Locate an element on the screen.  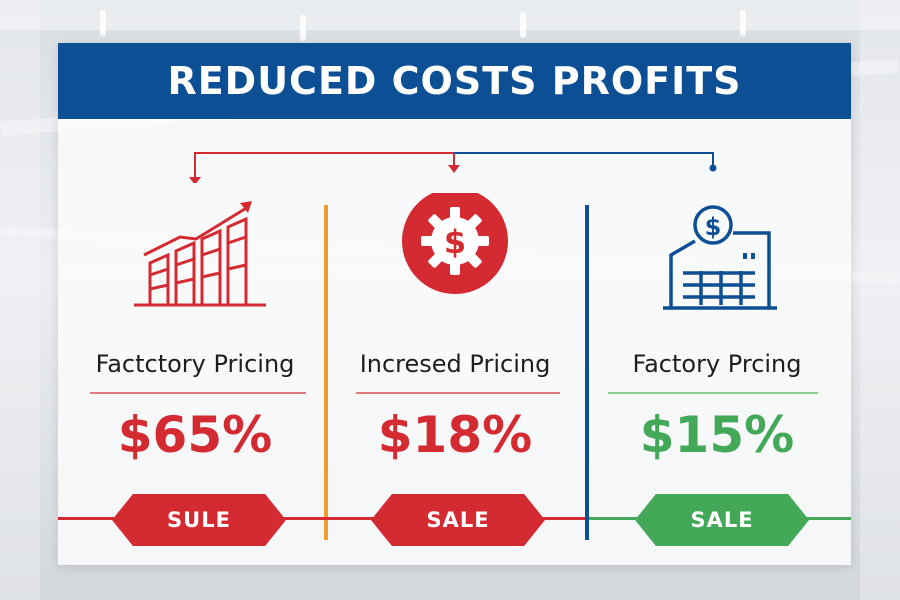
price-value: $65% is located at coordinates (195, 435).